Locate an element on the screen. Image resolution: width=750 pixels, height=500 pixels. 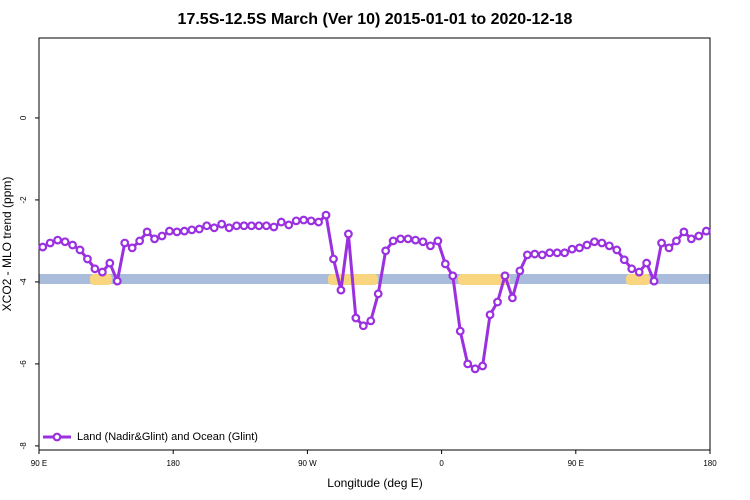
legend-marker is located at coordinates (57, 437).